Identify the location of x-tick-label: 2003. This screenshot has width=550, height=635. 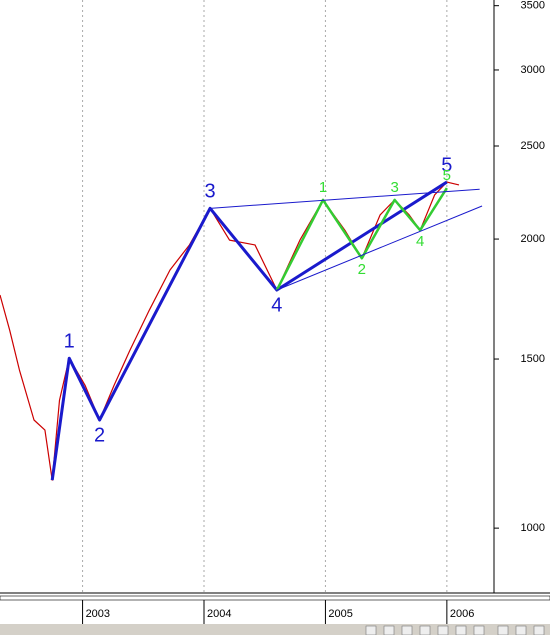
(98, 614).